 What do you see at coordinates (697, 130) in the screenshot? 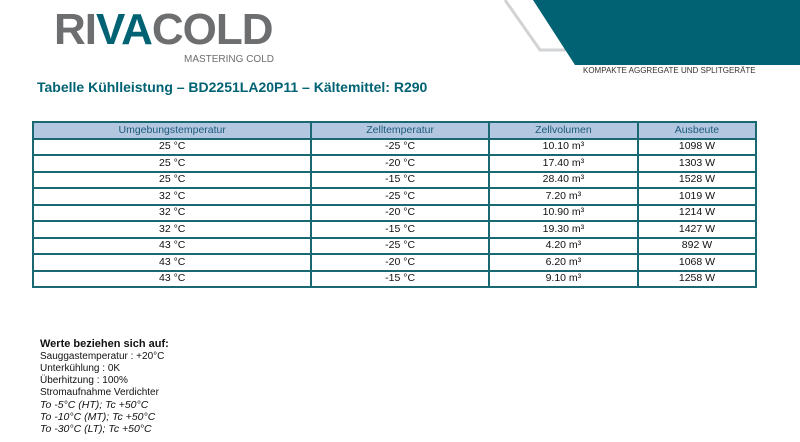
I see `column-header: Ausbeute` at bounding box center [697, 130].